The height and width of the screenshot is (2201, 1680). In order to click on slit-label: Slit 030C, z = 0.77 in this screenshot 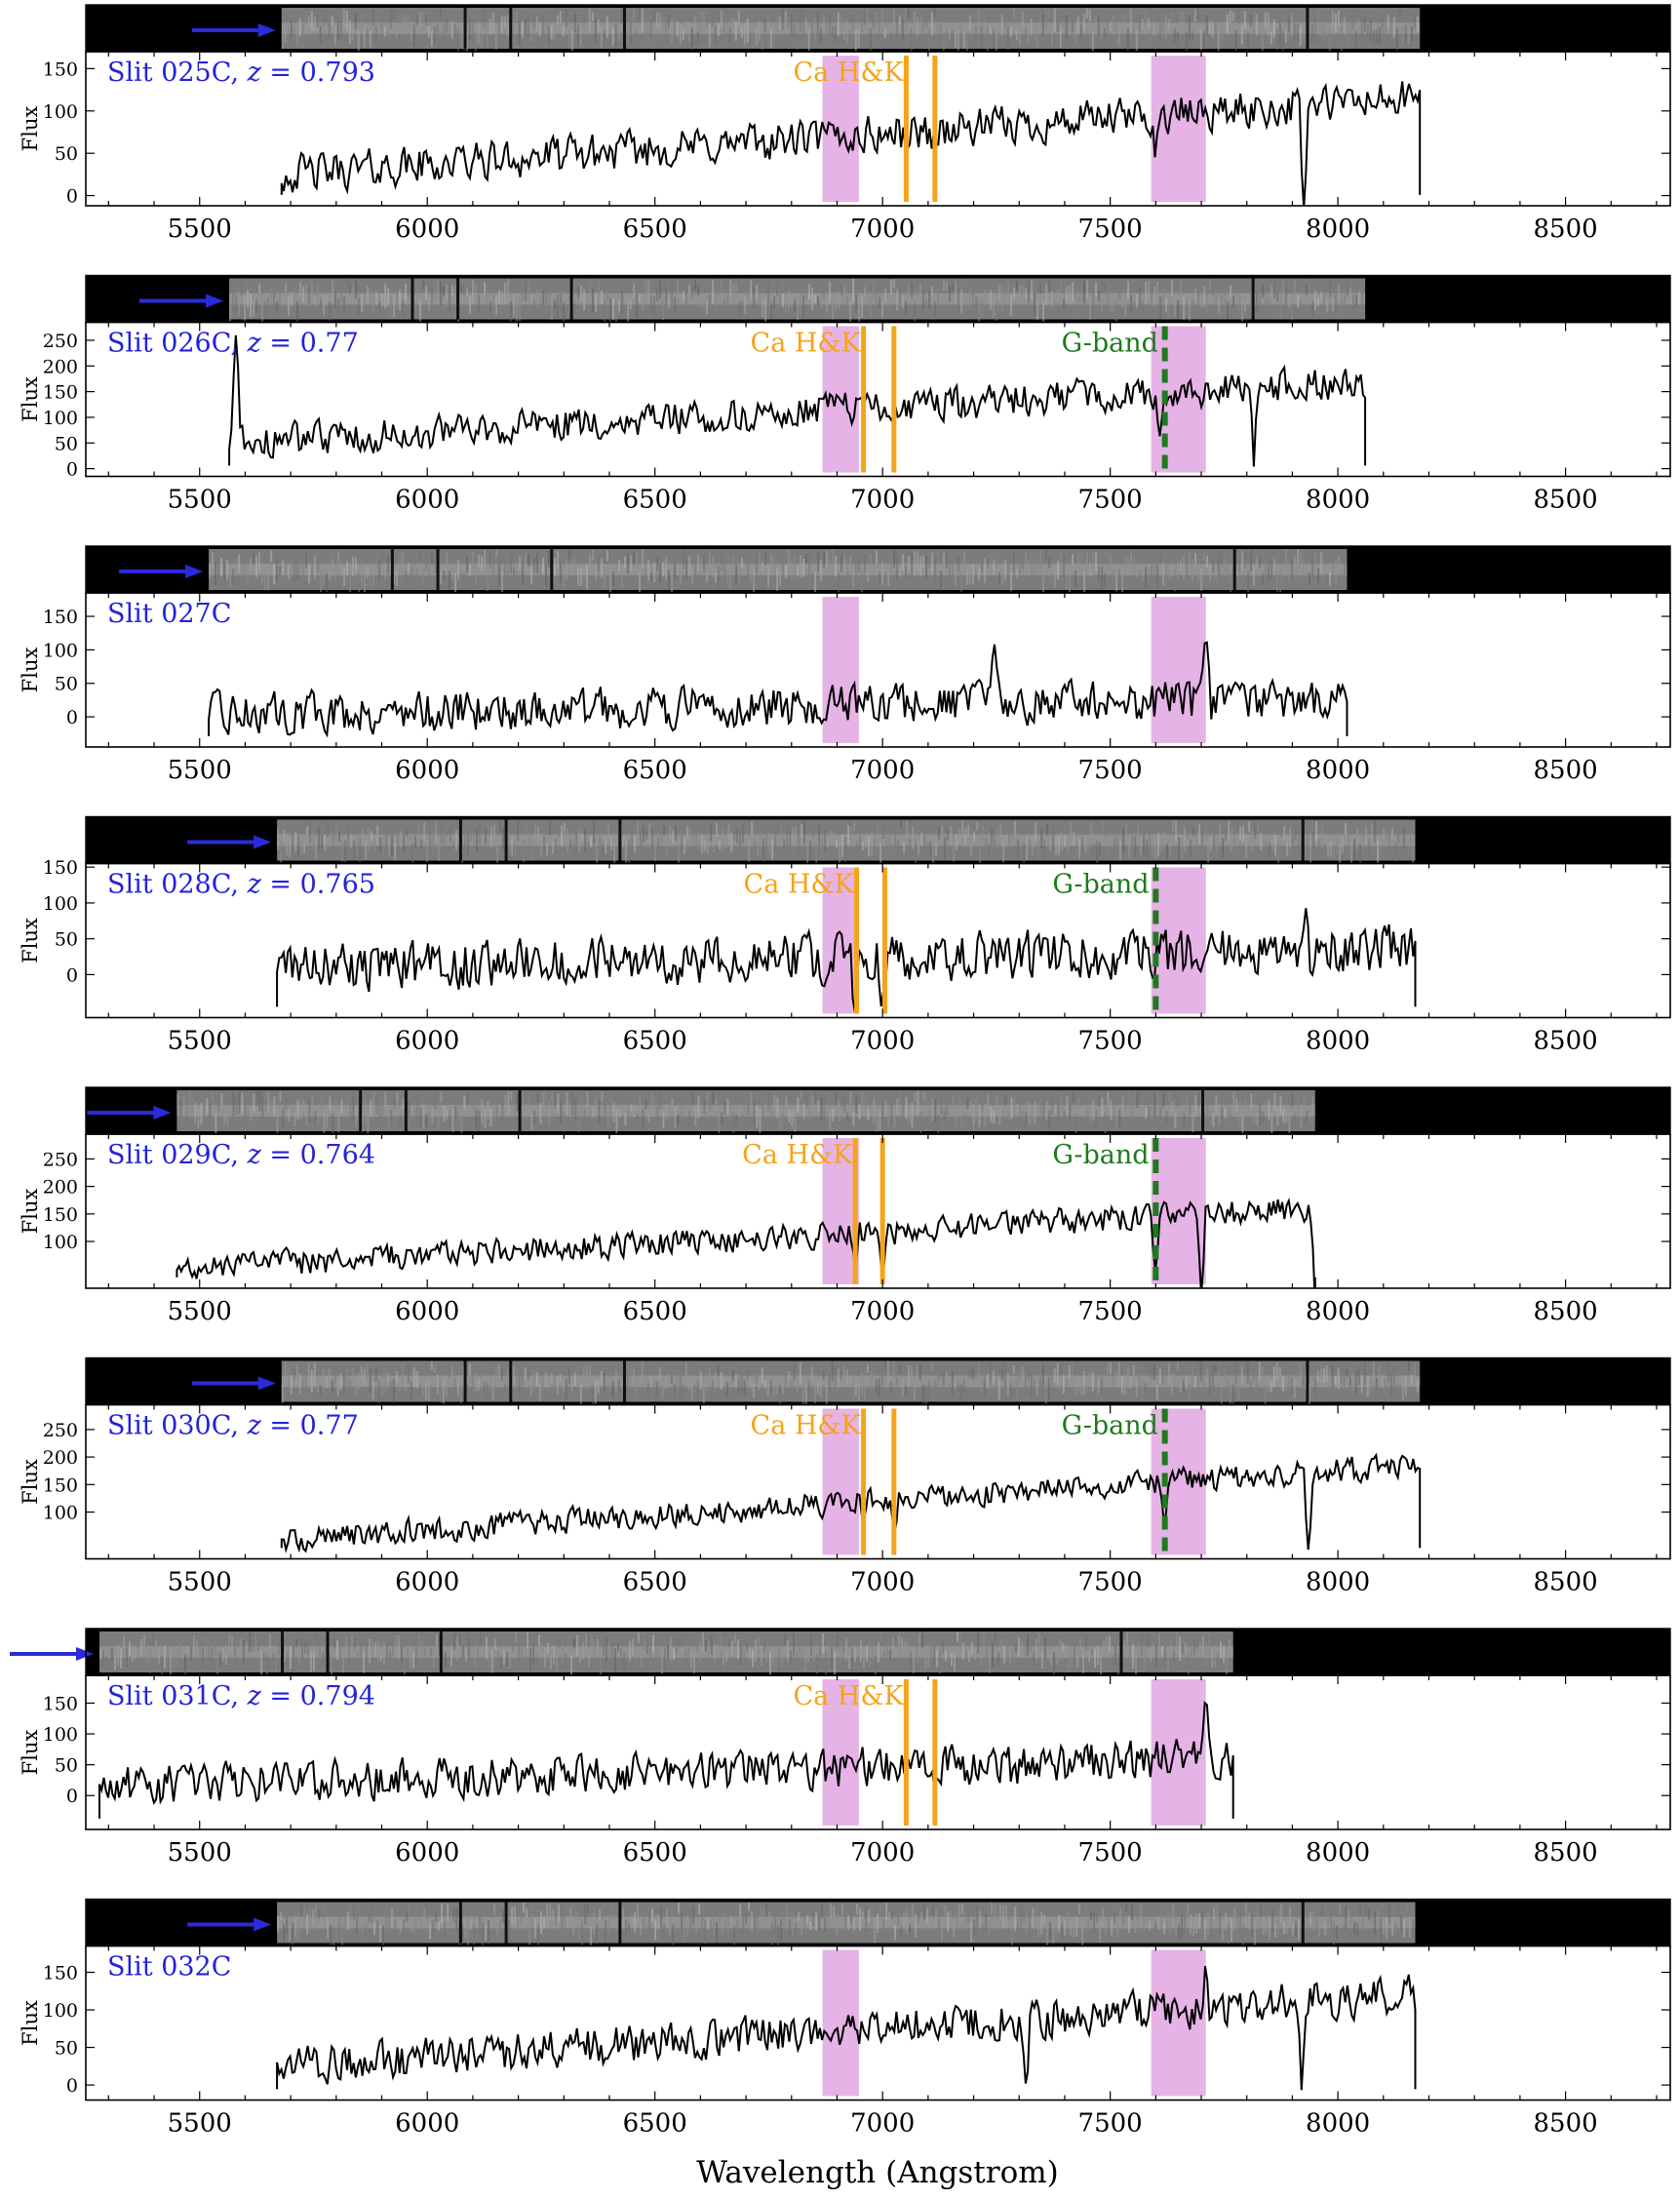, I will do `click(233, 1426)`.